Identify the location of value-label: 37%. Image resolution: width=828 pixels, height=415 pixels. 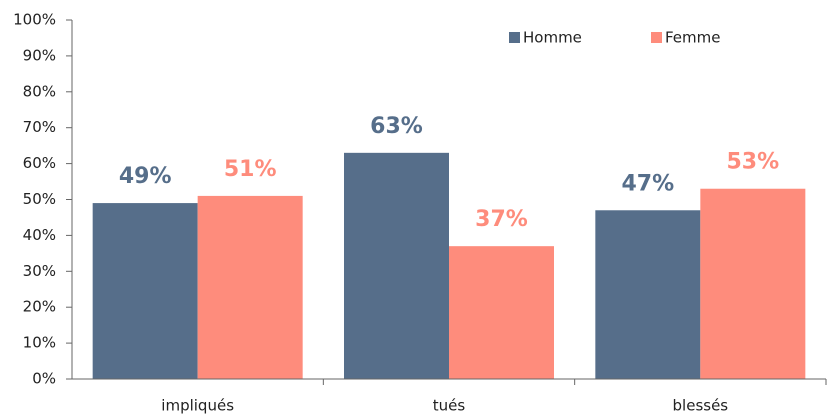
(501, 219).